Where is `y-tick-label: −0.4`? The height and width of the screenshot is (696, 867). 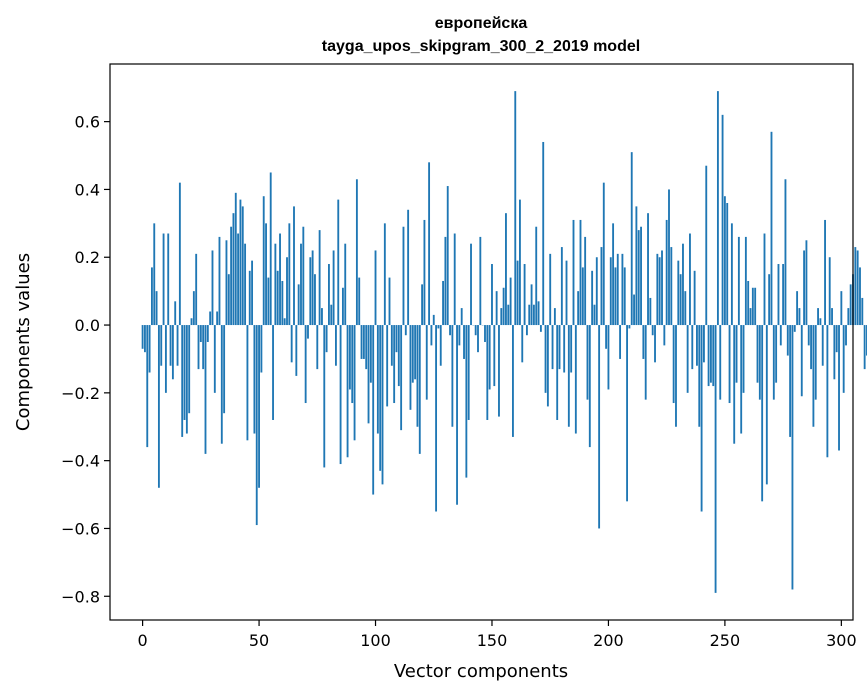 y-tick-label: −0.4 is located at coordinates (80, 461).